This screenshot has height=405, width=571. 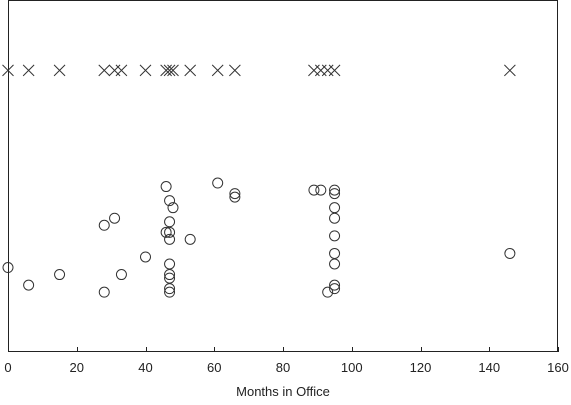 I want to click on x-axis-label: Months in Office, so click(x=283, y=391).